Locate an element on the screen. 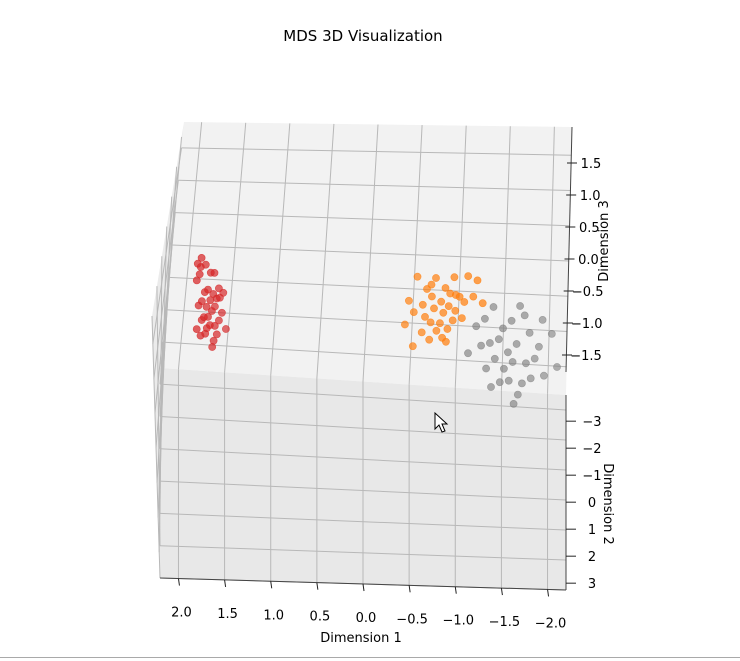 The width and height of the screenshot is (740, 661). z-tick-label: −0.5 is located at coordinates (588, 292).